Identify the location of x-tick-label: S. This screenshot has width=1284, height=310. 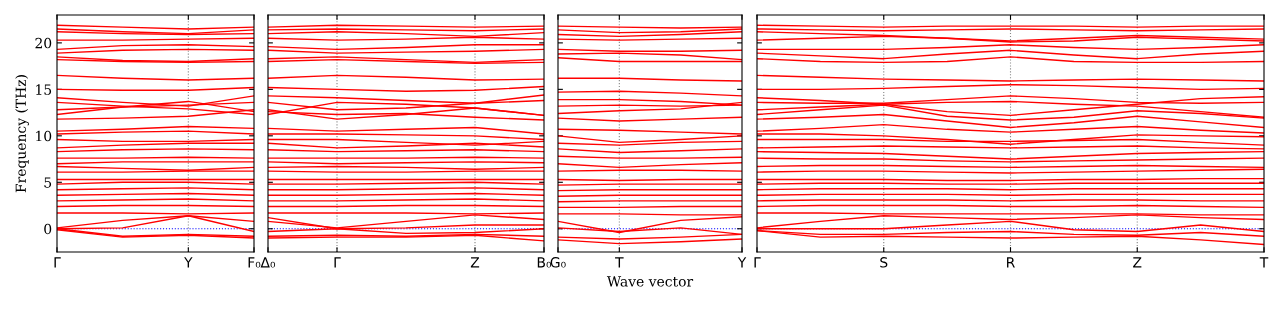
(884, 262).